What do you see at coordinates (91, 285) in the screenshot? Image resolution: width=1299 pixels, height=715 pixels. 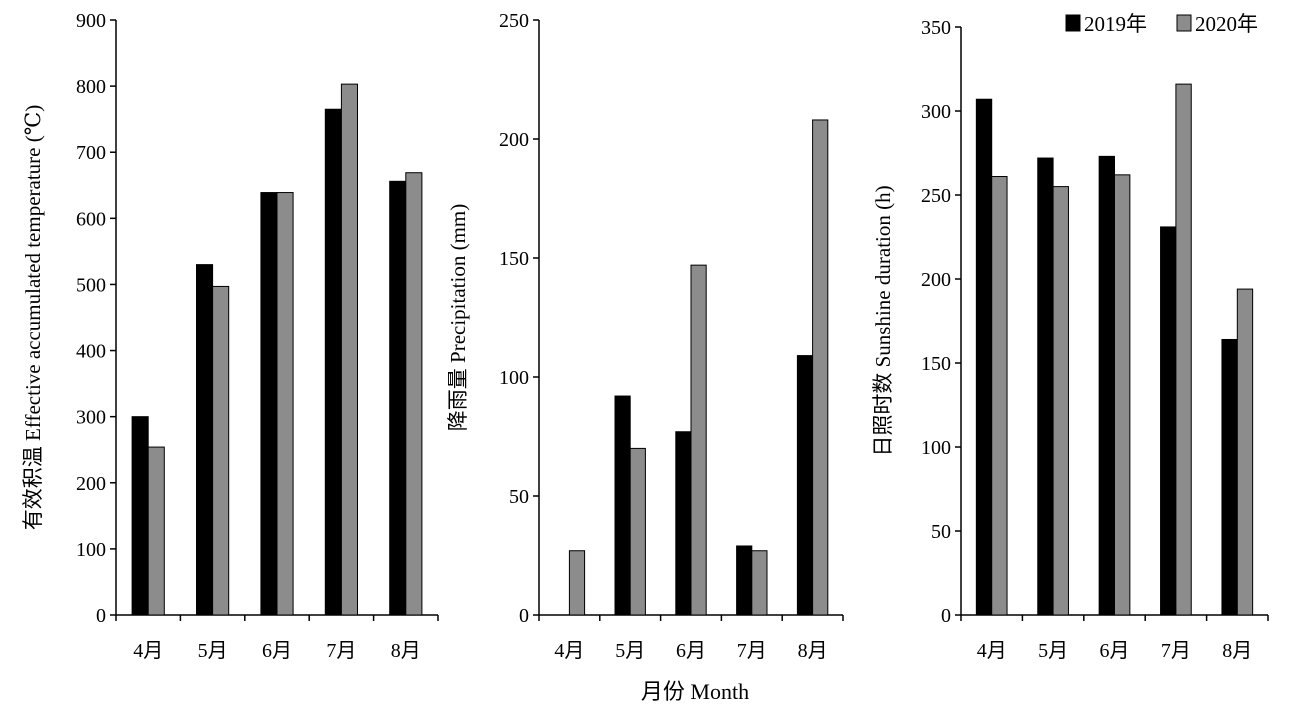 I see `y-tick-label: 500` at bounding box center [91, 285].